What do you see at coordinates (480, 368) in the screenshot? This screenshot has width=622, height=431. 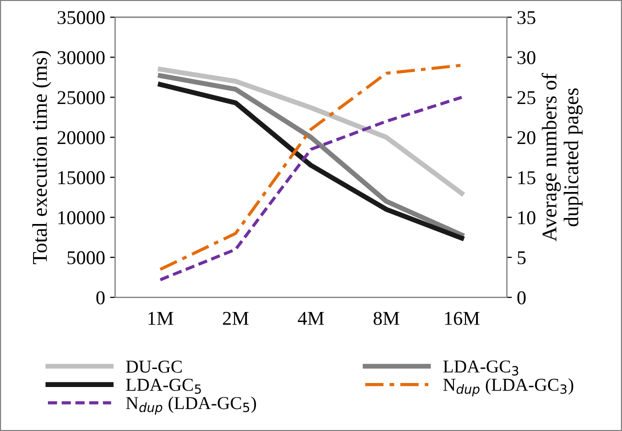 I see `legend-label: LDA-GC$_{3}$` at bounding box center [480, 368].